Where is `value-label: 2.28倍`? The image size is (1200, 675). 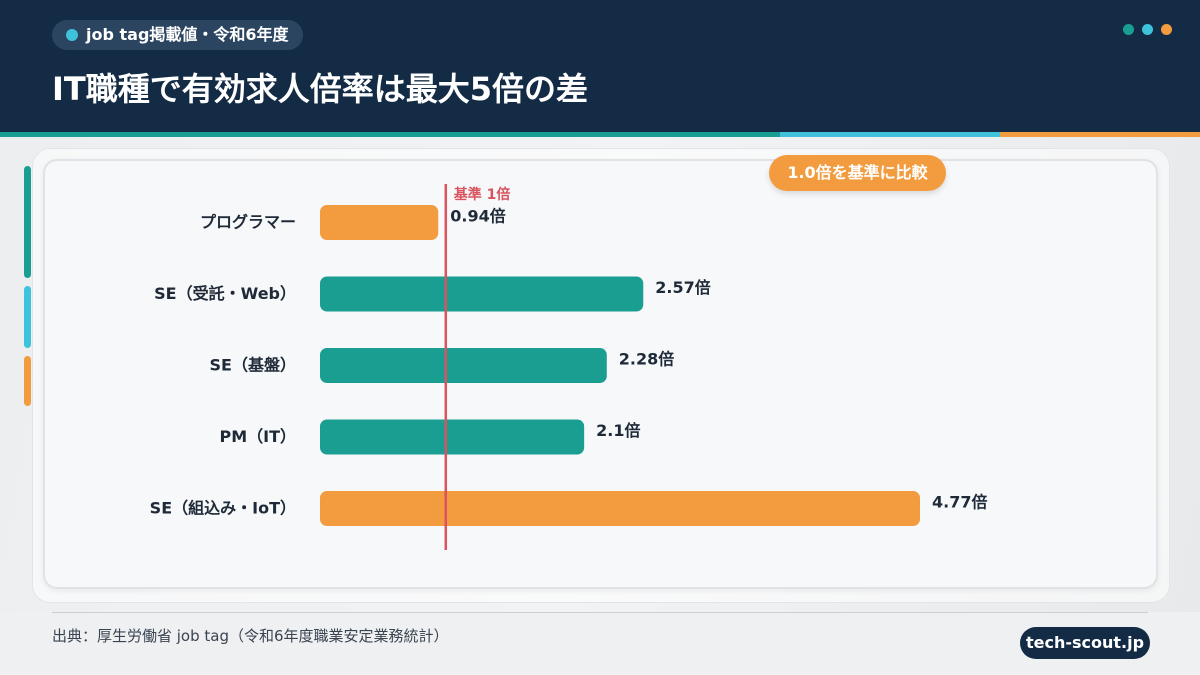 value-label: 2.28倍 is located at coordinates (646, 359).